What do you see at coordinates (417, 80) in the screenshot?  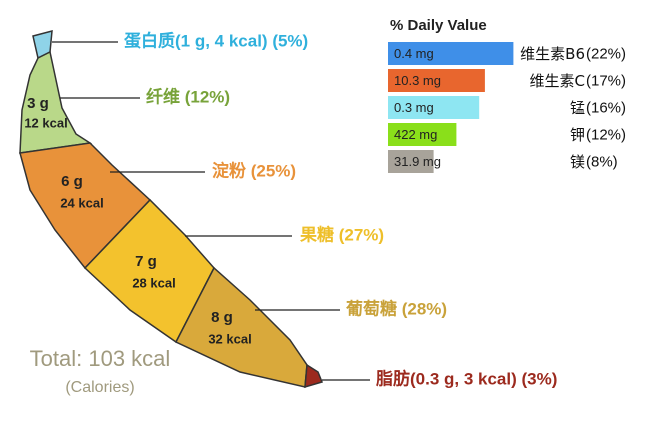 I see `bar-amount: 10.3 mg` at bounding box center [417, 80].